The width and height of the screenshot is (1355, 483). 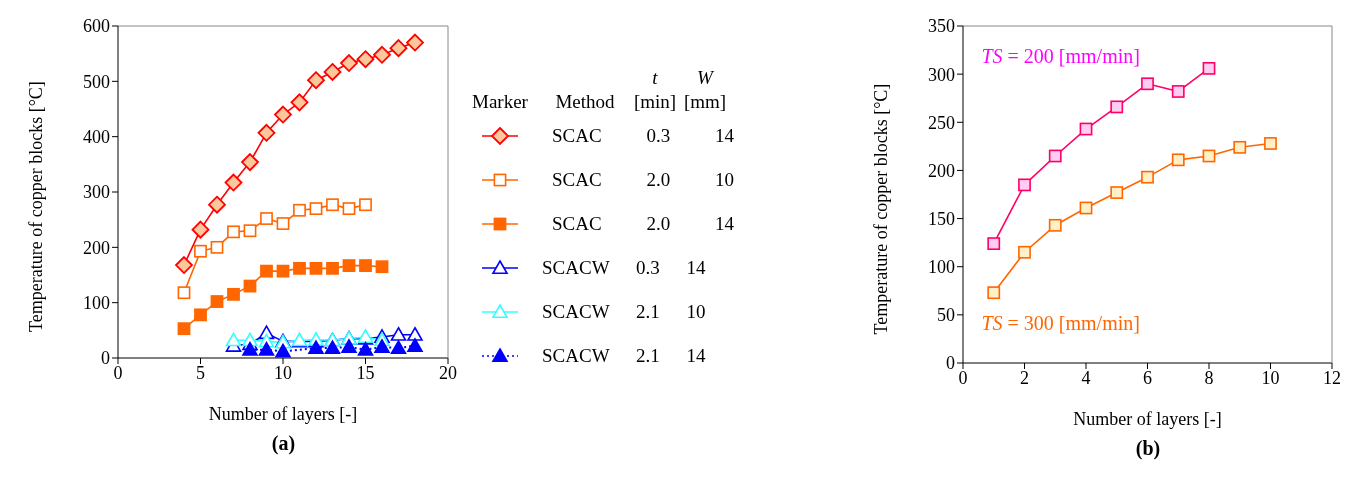 What do you see at coordinates (623, 312) in the screenshot?
I see `legend-label: SCACW 2.1 10` at bounding box center [623, 312].